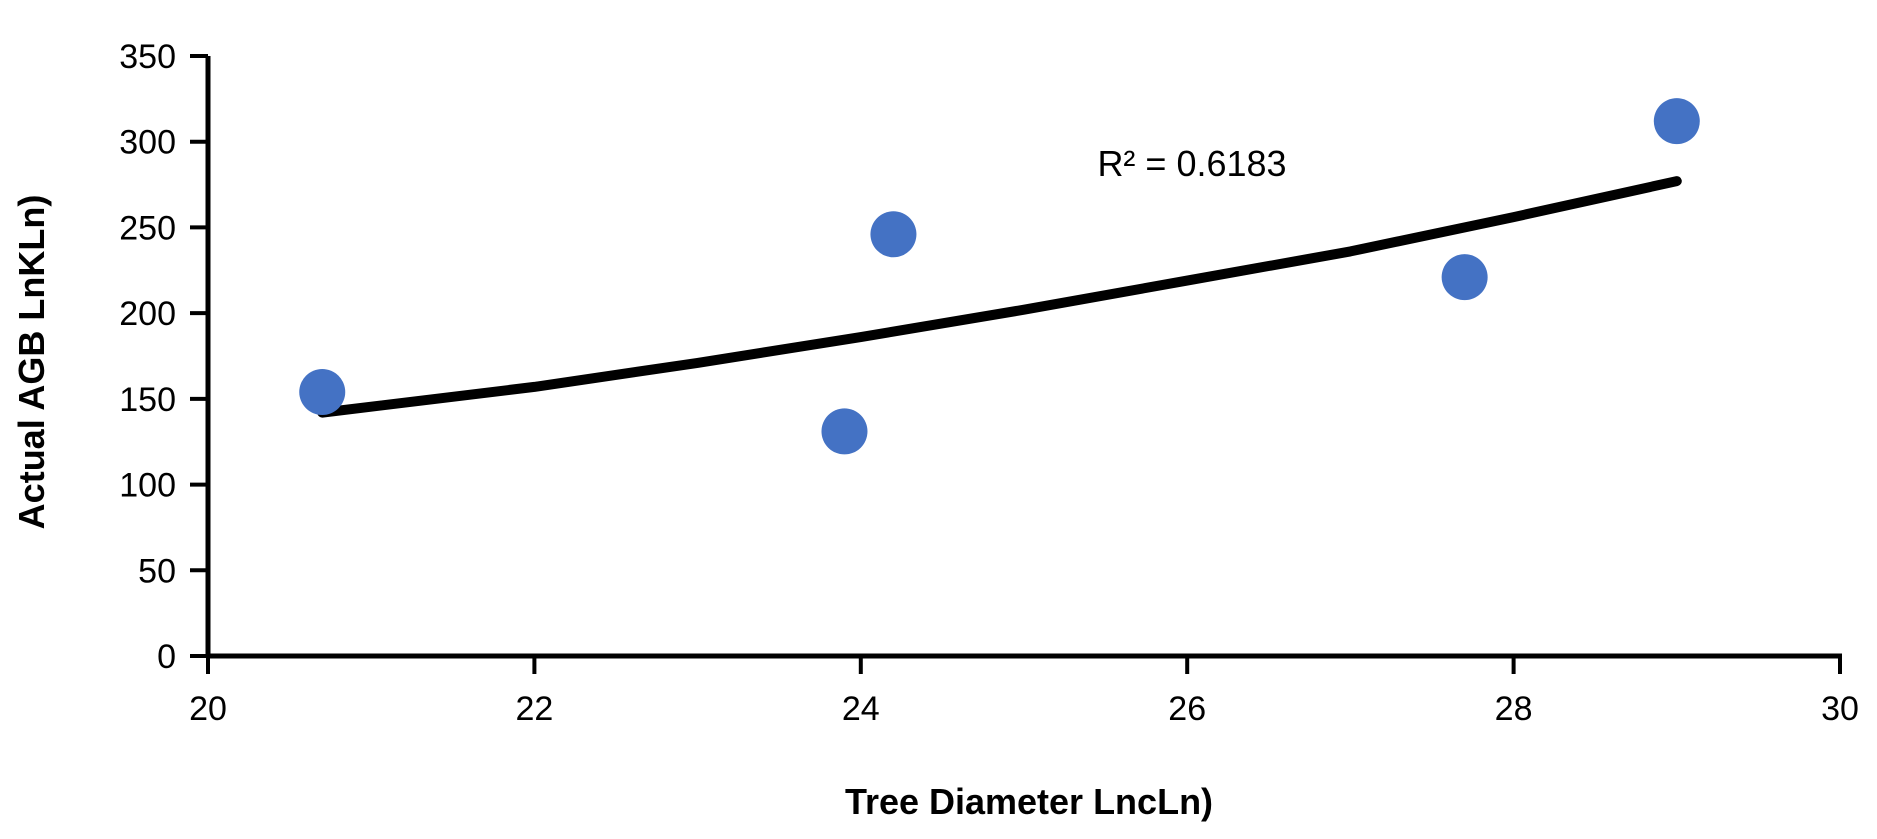  Describe the element at coordinates (147, 143) in the screenshot. I see `y-tick-label: 300` at that location.